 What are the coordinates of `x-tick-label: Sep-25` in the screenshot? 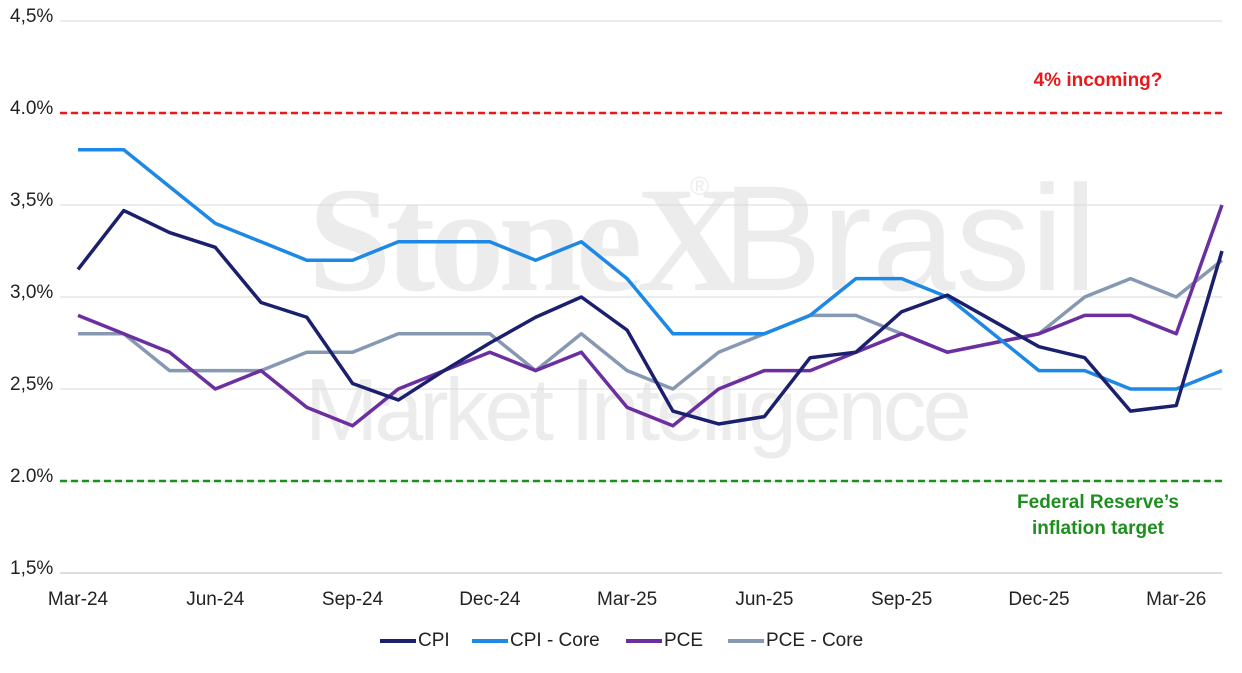 It's located at (901, 599).